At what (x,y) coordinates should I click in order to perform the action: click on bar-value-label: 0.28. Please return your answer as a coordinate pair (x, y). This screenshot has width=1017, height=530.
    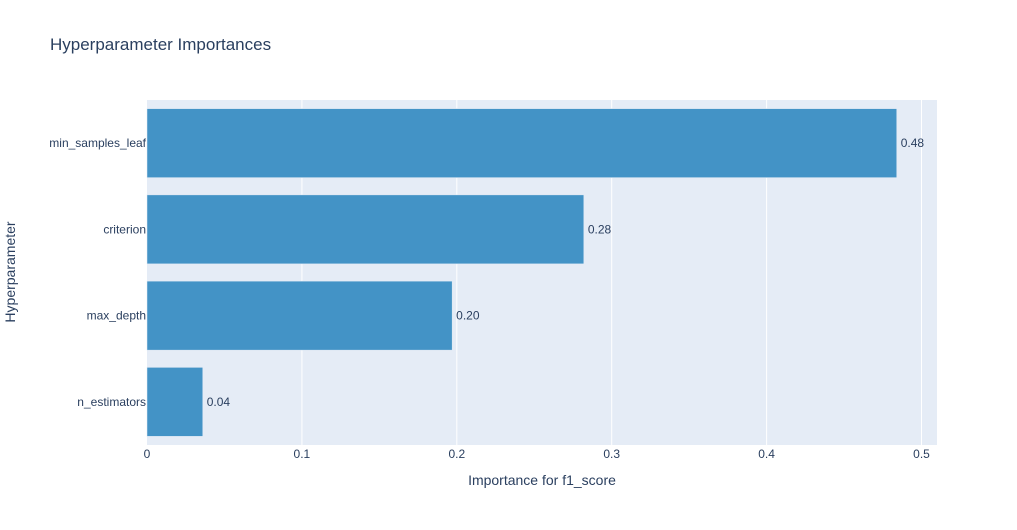
    Looking at the image, I should click on (600, 229).